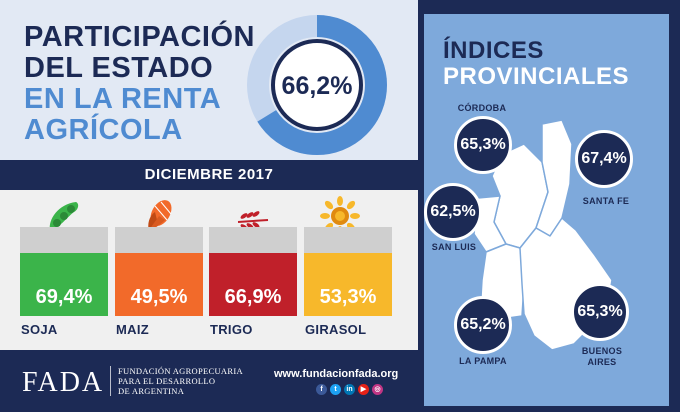  Describe the element at coordinates (64, 216) in the screenshot. I see `soybean-pod-icon` at that location.